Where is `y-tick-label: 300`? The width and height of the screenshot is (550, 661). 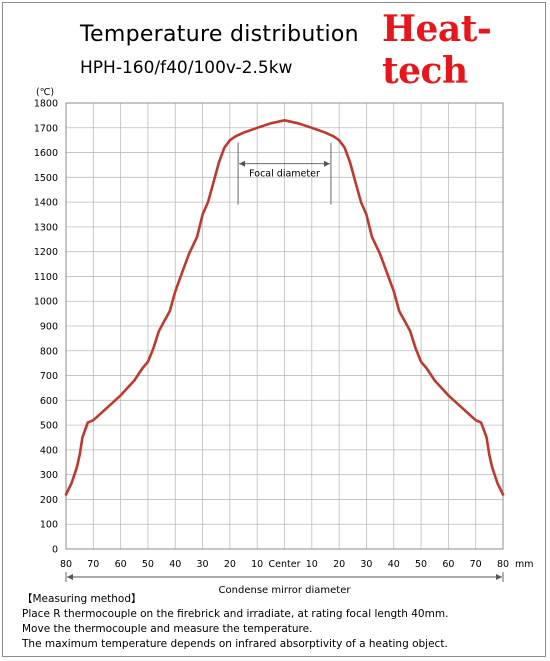 y-tick-label: 300 is located at coordinates (49, 475).